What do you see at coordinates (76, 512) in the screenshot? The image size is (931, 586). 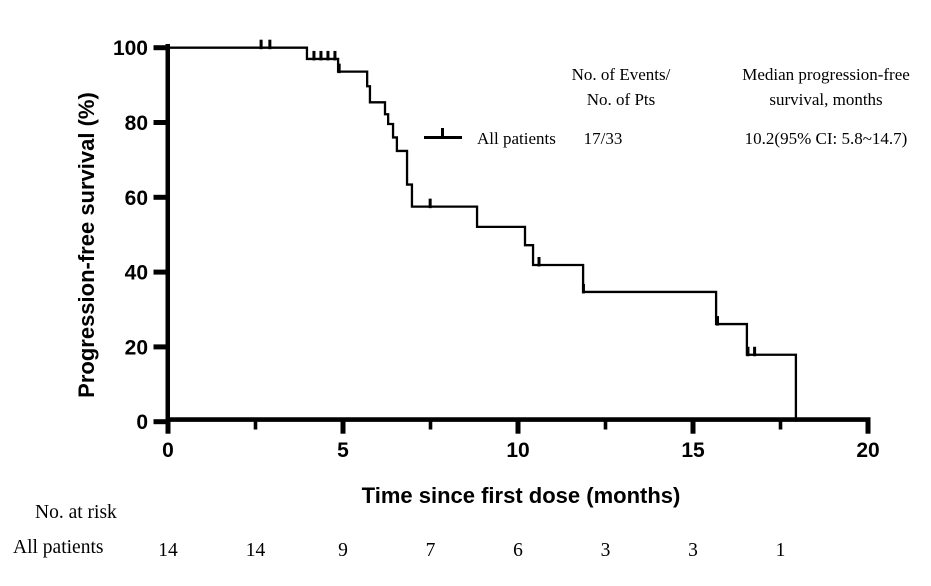 I see `at-risk-header: No. at risk` at bounding box center [76, 512].